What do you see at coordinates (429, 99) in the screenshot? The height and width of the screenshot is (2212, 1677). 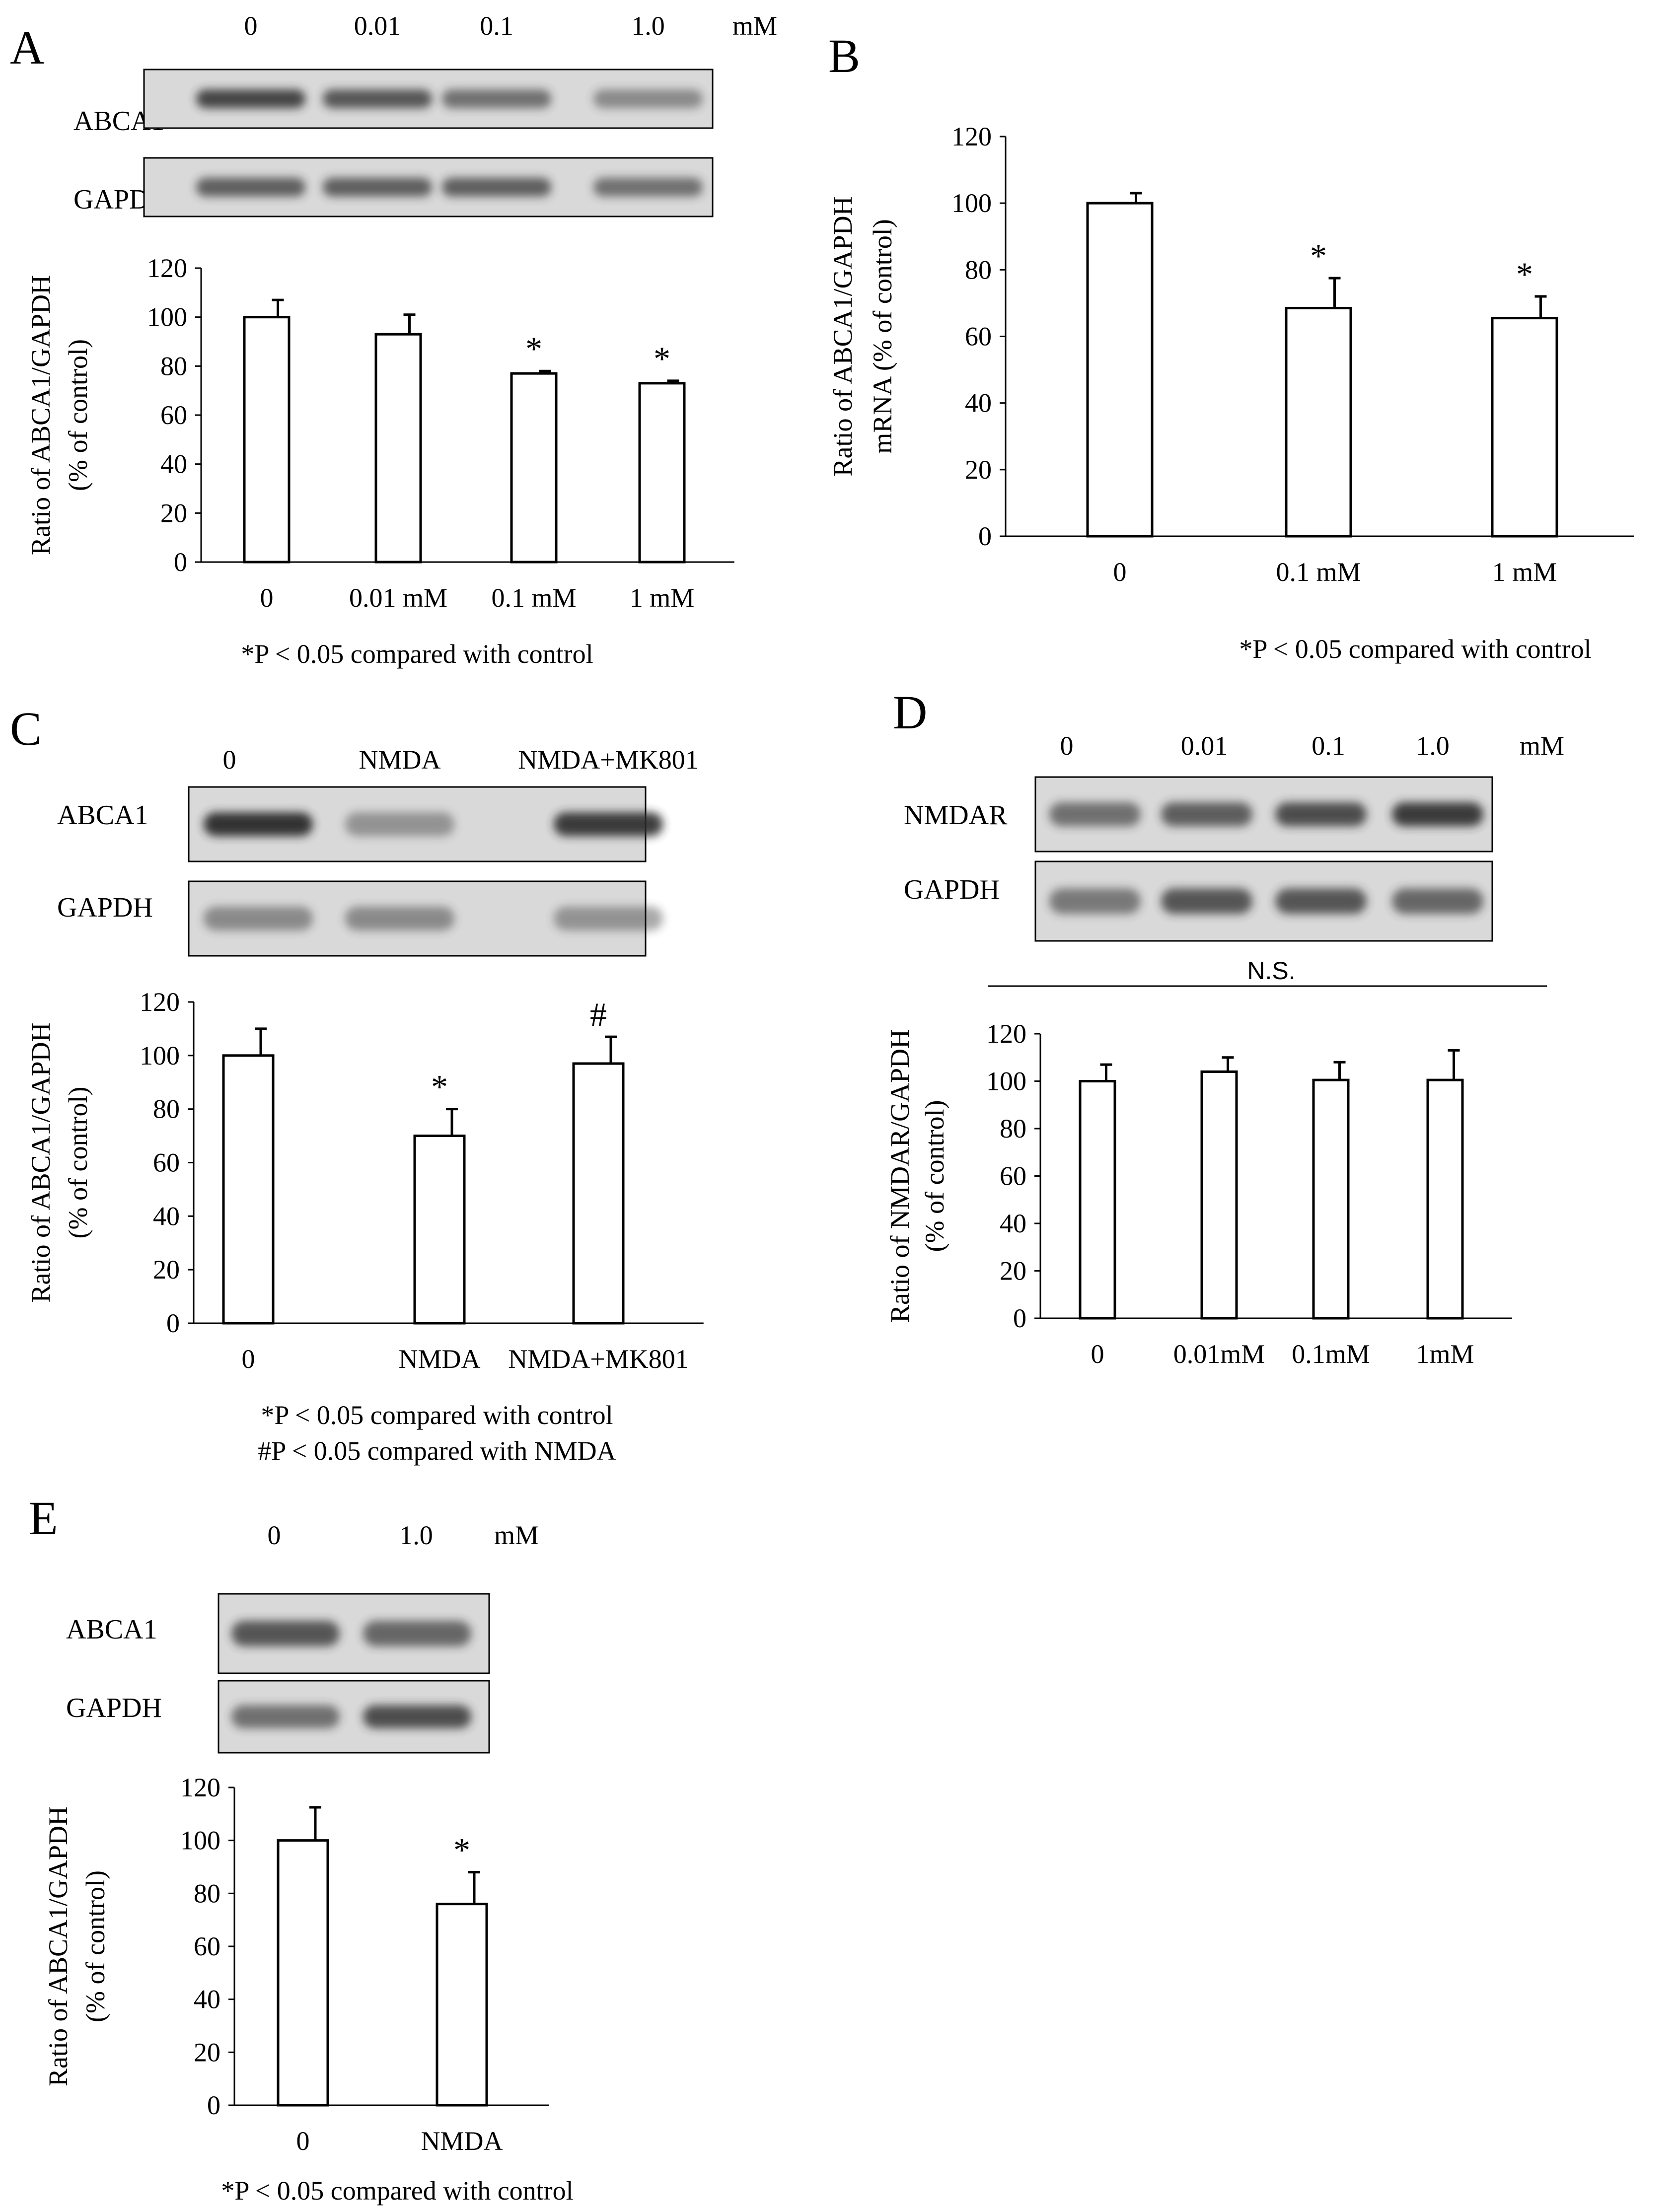 I see `western-blot-abca1-a` at bounding box center [429, 99].